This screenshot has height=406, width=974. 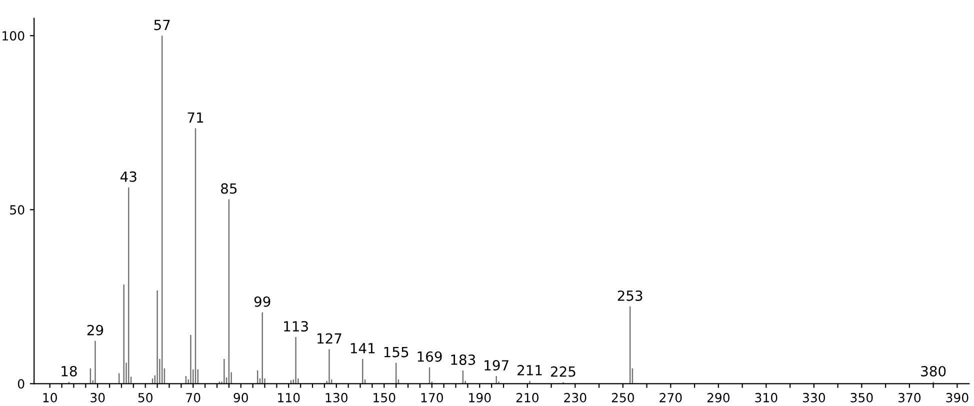 What do you see at coordinates (289, 397) in the screenshot?
I see `x-tick-label: 110` at bounding box center [289, 397].